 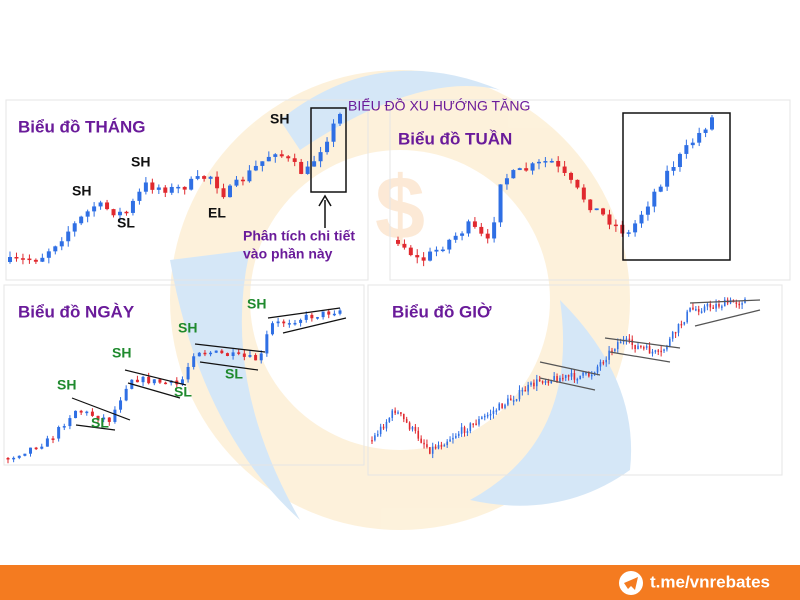 I want to click on swing-label: SL, so click(x=126, y=223).